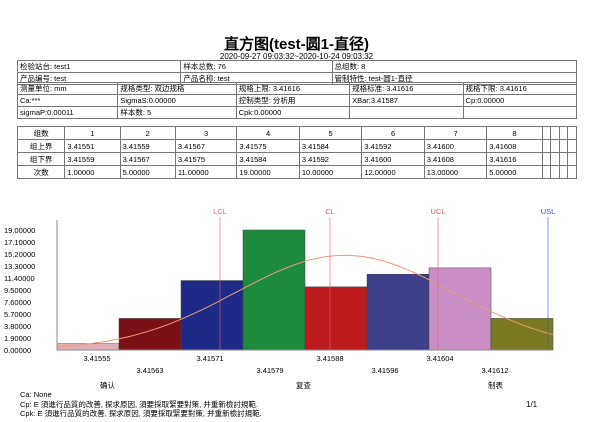  Describe the element at coordinates (548, 211) in the screenshot. I see `ref-line-label: USL` at that location.